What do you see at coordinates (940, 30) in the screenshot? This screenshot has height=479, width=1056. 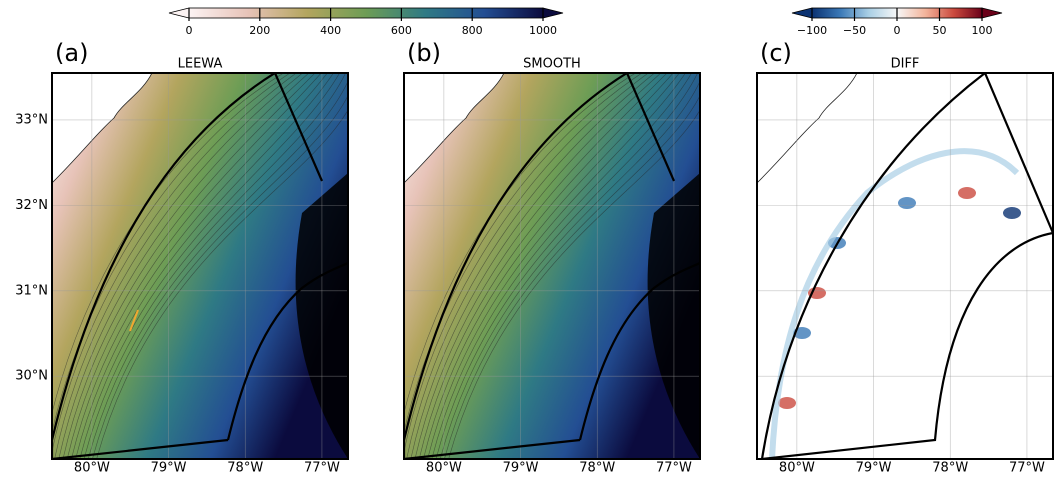 I see `colorbar-tick-label: 50` at bounding box center [940, 30].